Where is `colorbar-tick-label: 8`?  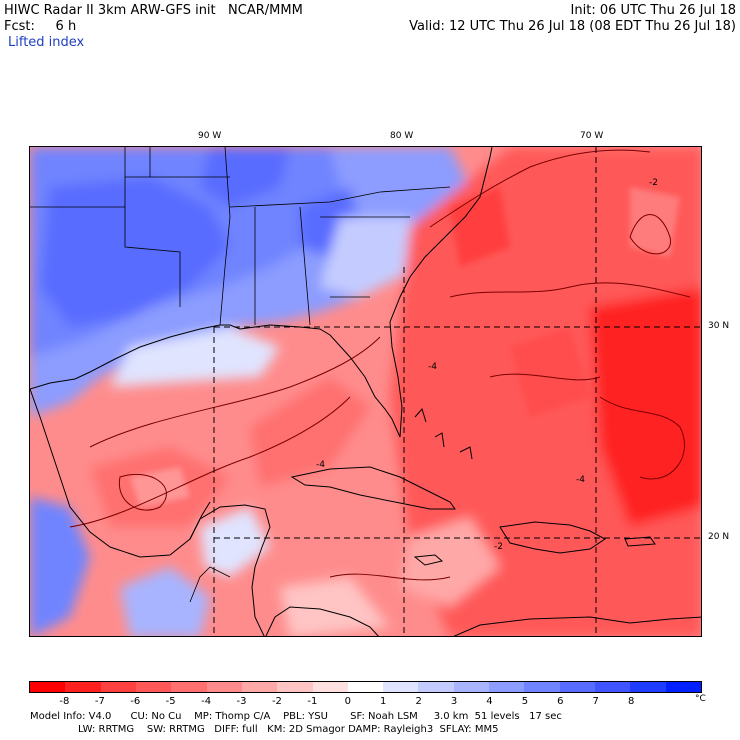
colorbar-tick-label: 8 is located at coordinates (631, 701).